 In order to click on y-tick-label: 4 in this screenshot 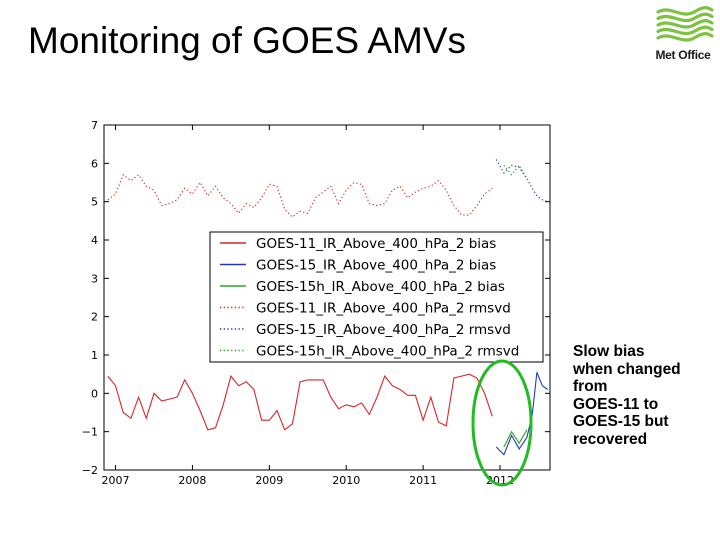, I will do `click(94, 240)`.